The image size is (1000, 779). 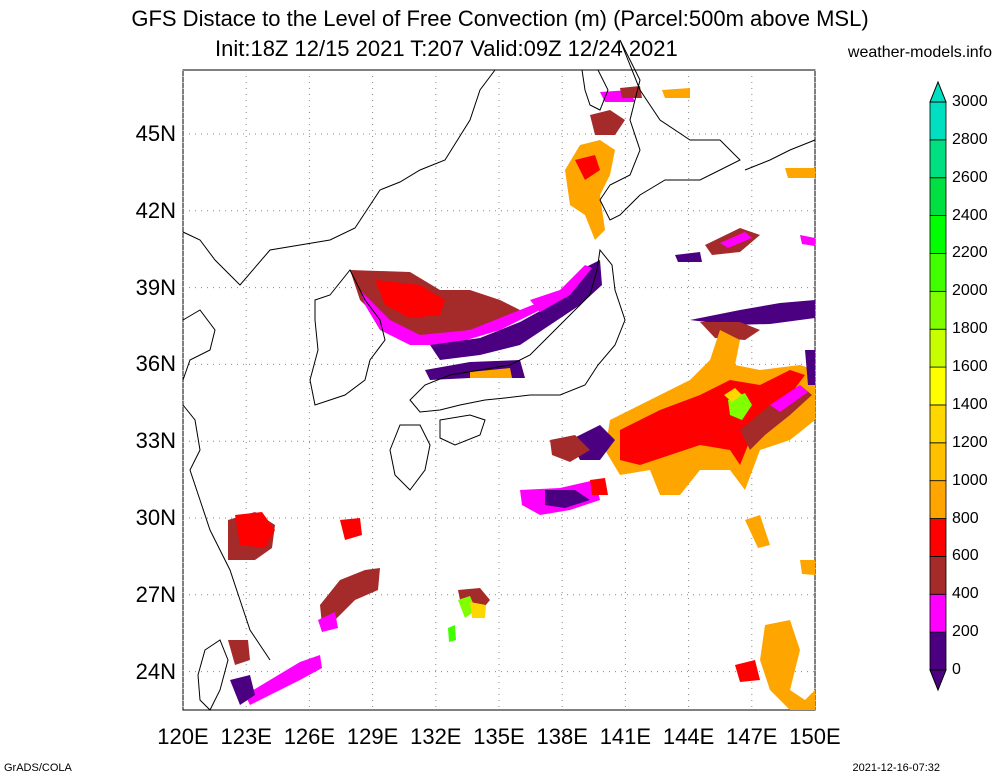 I want to click on lon-tick-label: 135E, so click(x=499, y=736).